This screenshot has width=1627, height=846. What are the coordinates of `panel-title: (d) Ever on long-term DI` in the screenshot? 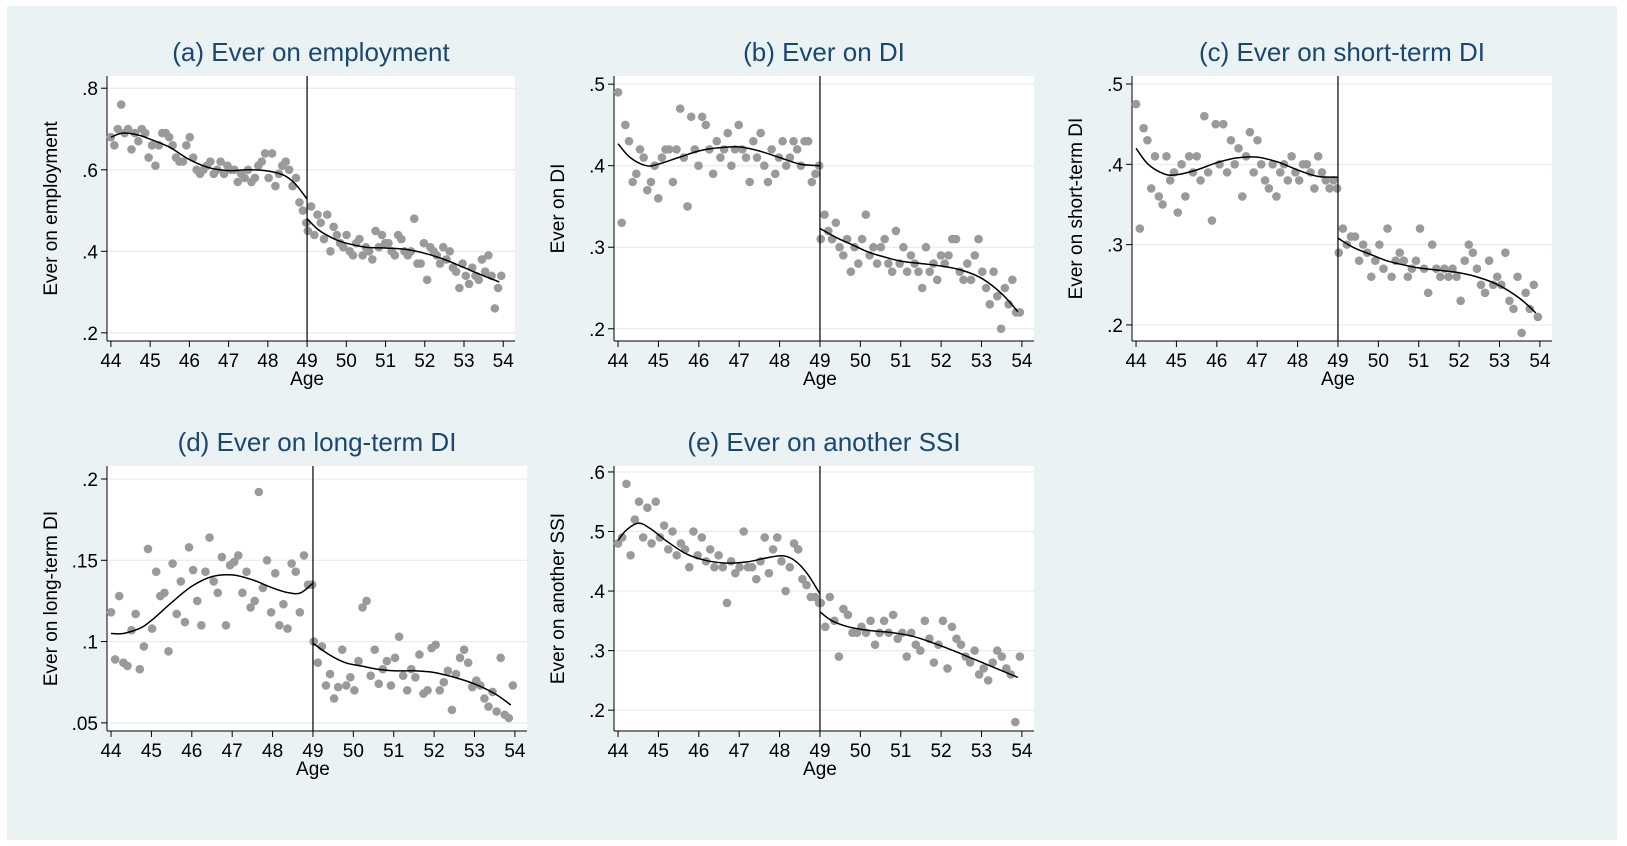 It's located at (317, 442).